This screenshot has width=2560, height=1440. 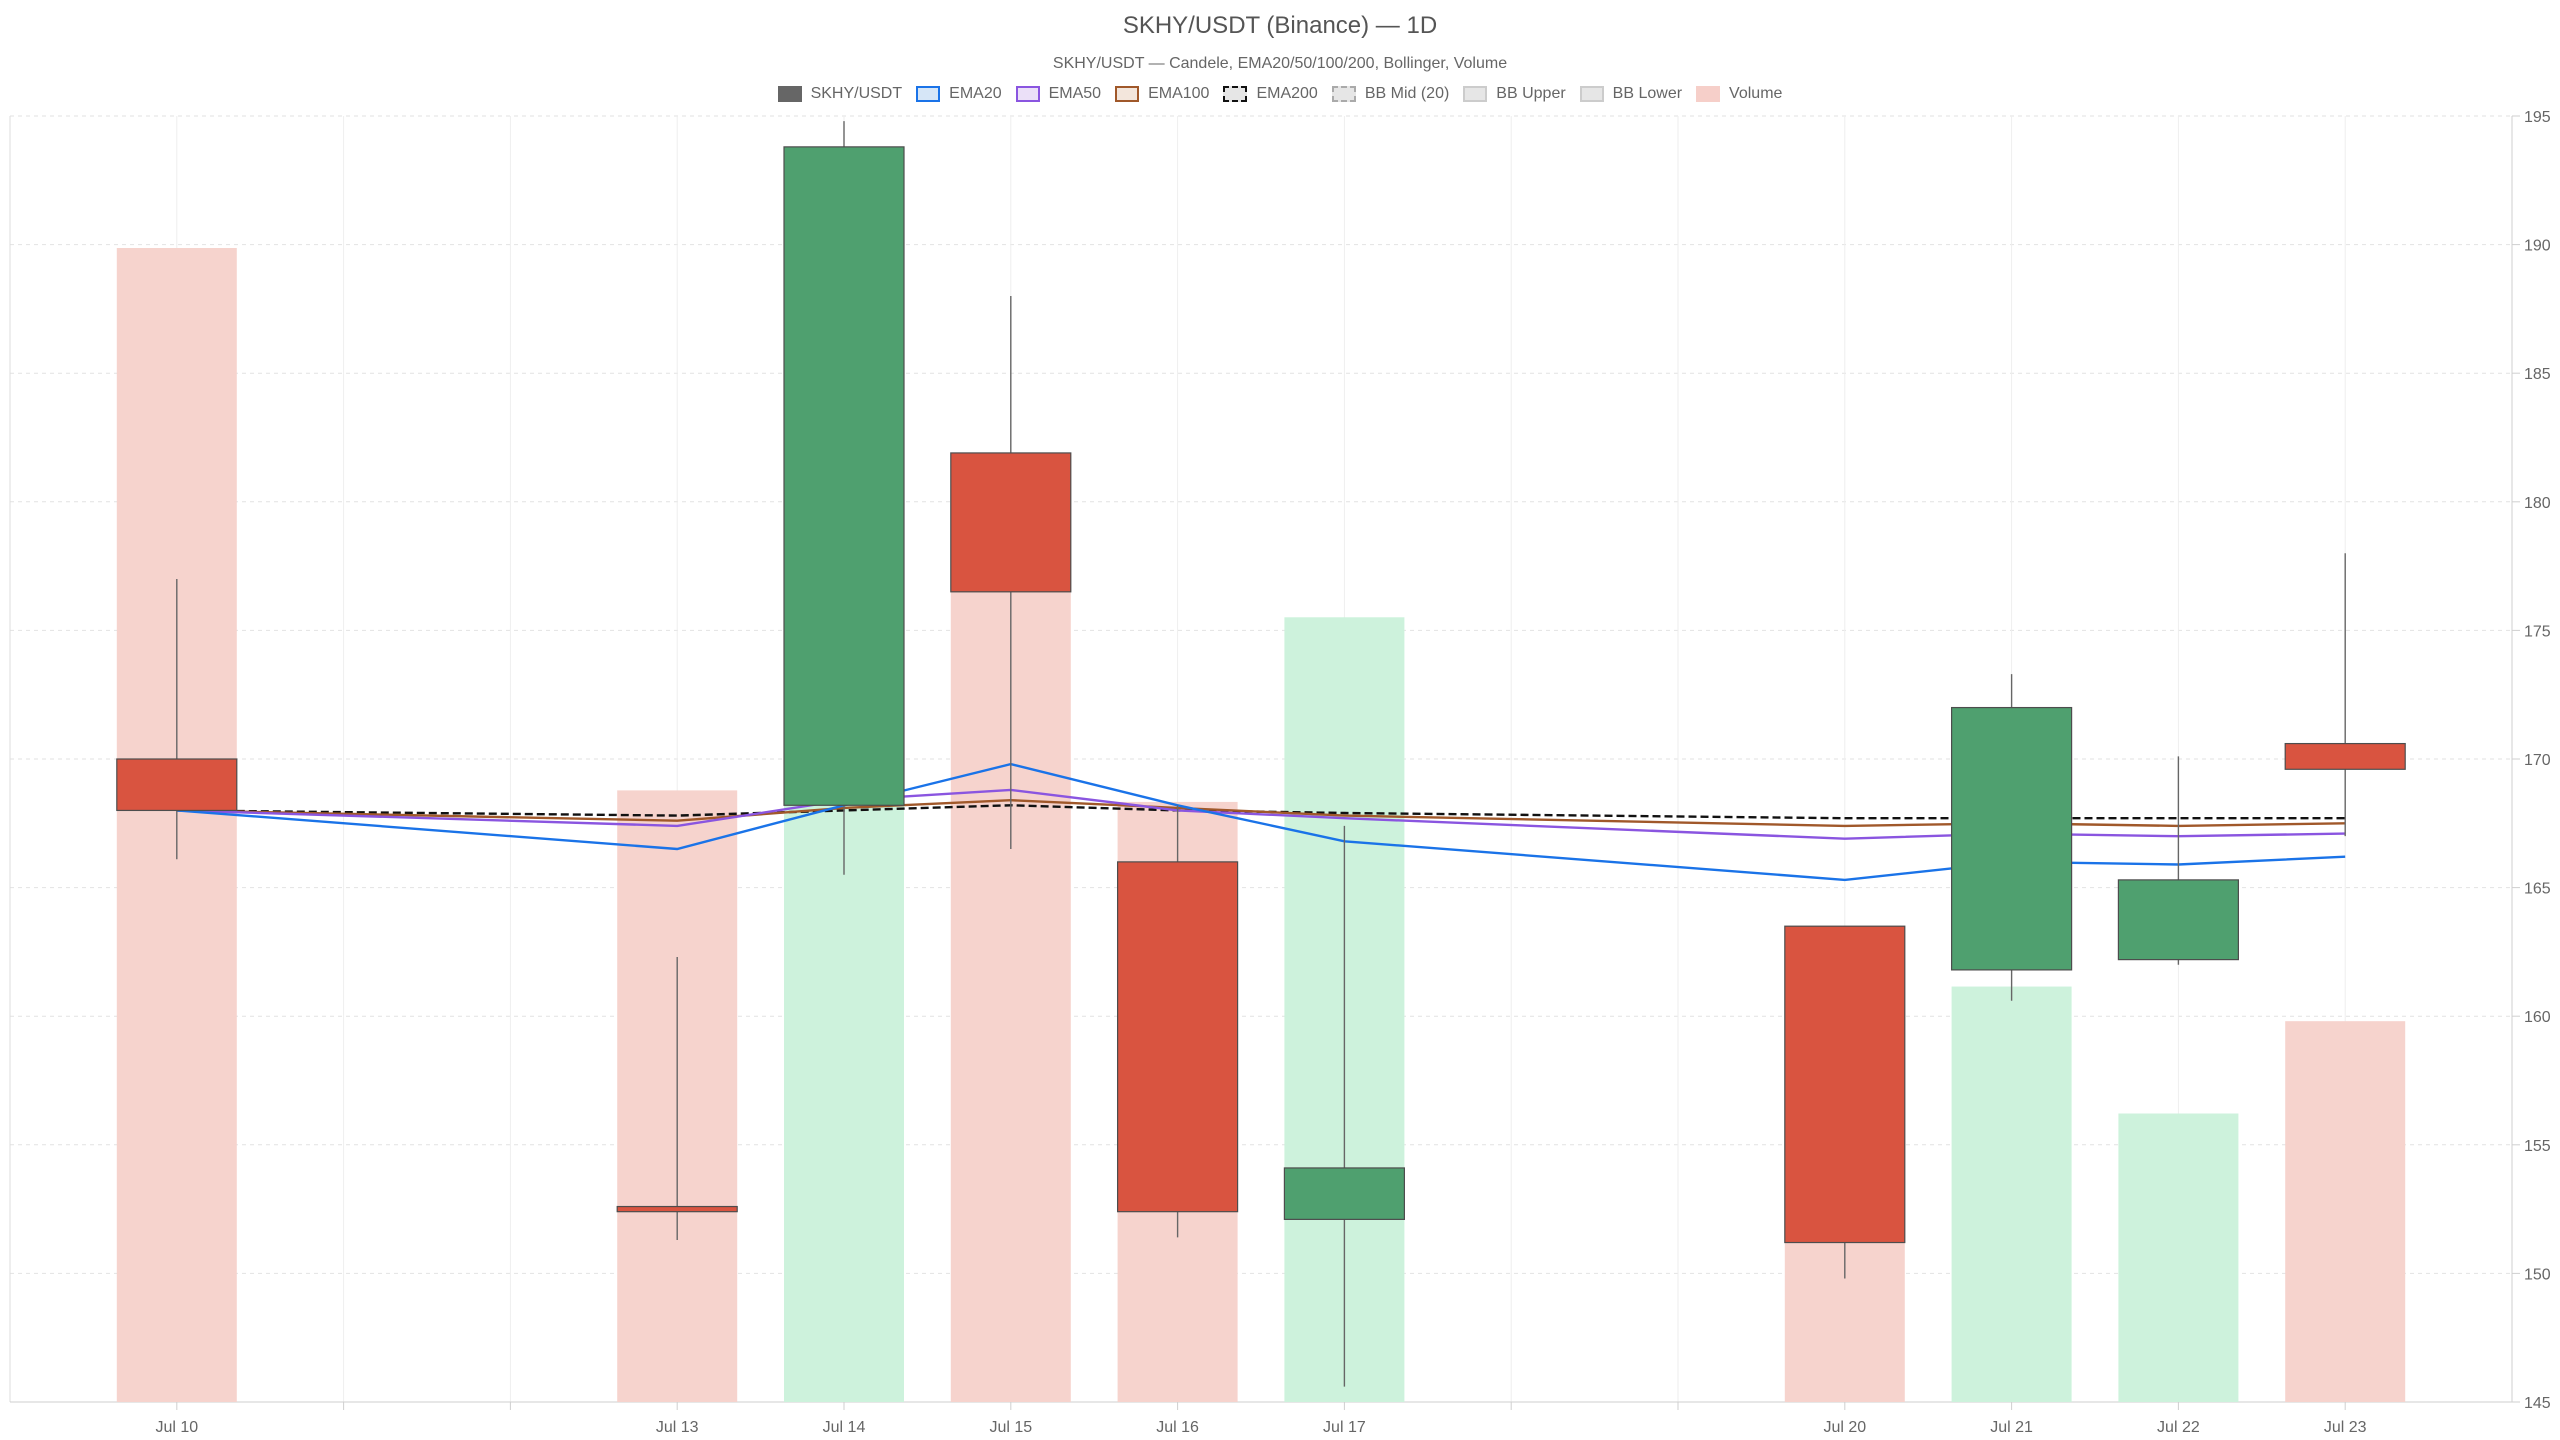 I want to click on y-tick-label: 190, so click(x=2537, y=246).